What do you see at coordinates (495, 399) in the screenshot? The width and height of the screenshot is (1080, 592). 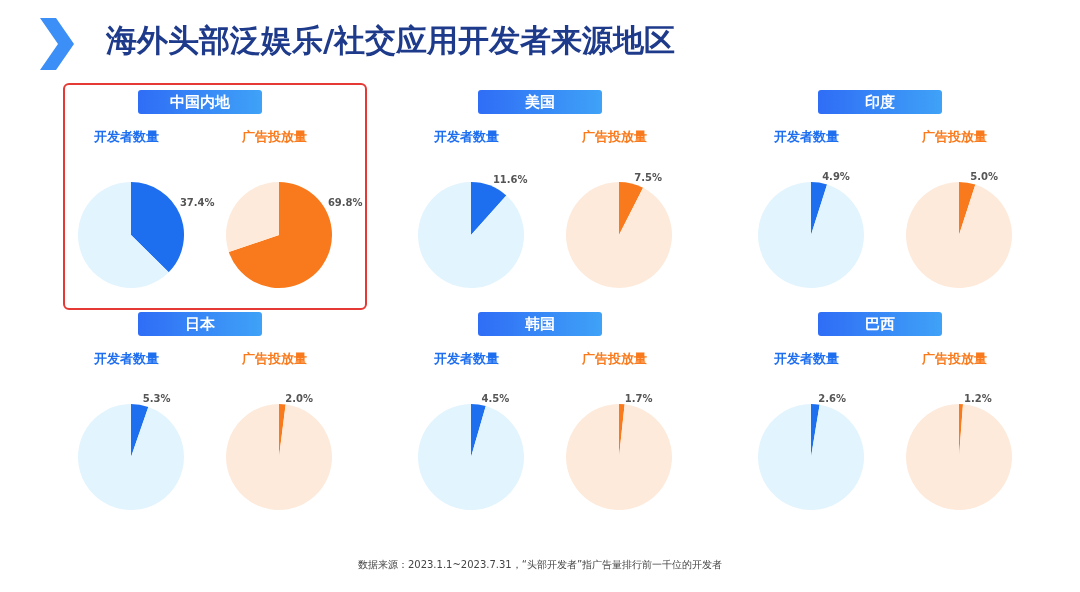 I see `data-label: 4.5%` at bounding box center [495, 399].